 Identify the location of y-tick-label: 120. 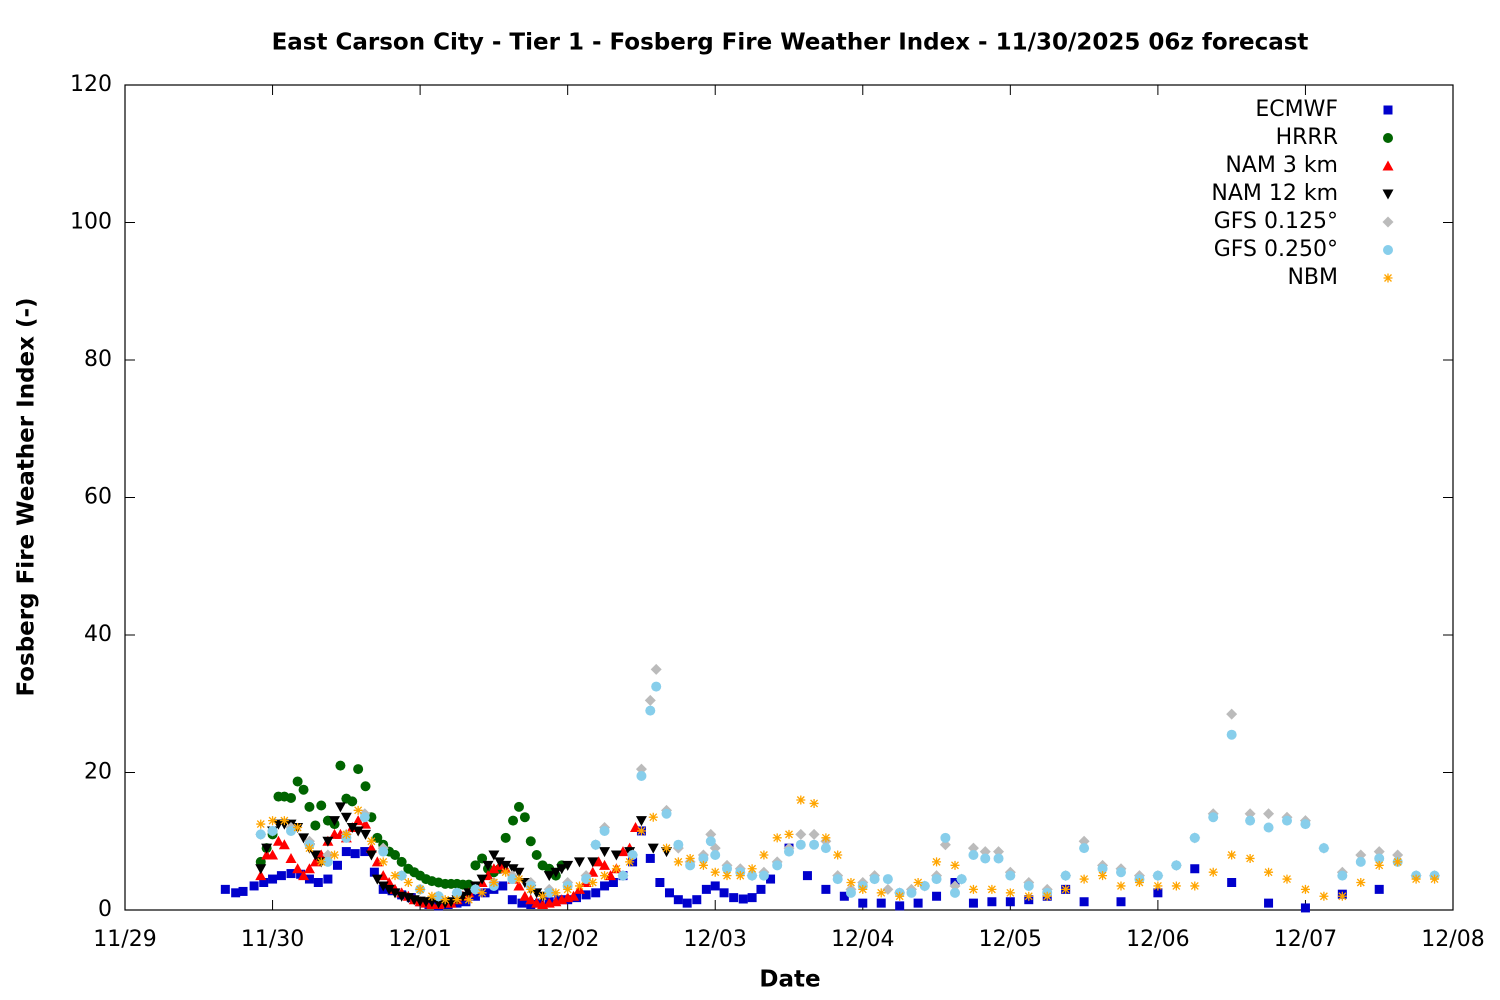
(91, 84).